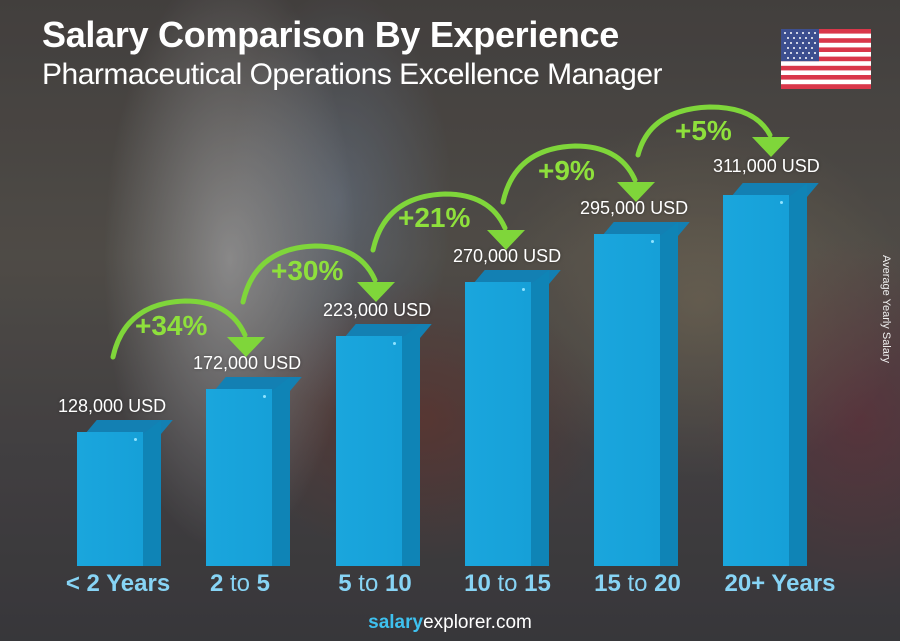 The image size is (900, 641). I want to click on bar-20-plus-years, so click(771, 374).